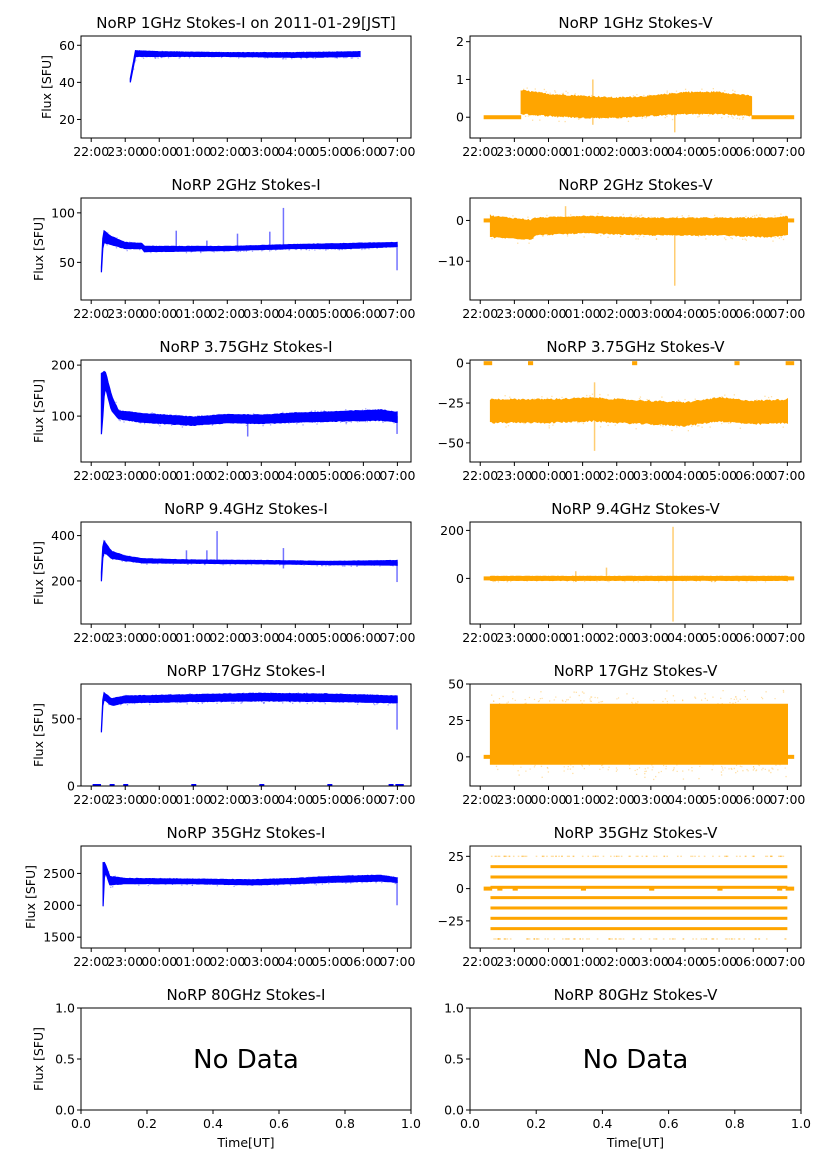  What do you see at coordinates (329, 637) in the screenshot?
I see `x-tick-label: 05:00` at bounding box center [329, 637].